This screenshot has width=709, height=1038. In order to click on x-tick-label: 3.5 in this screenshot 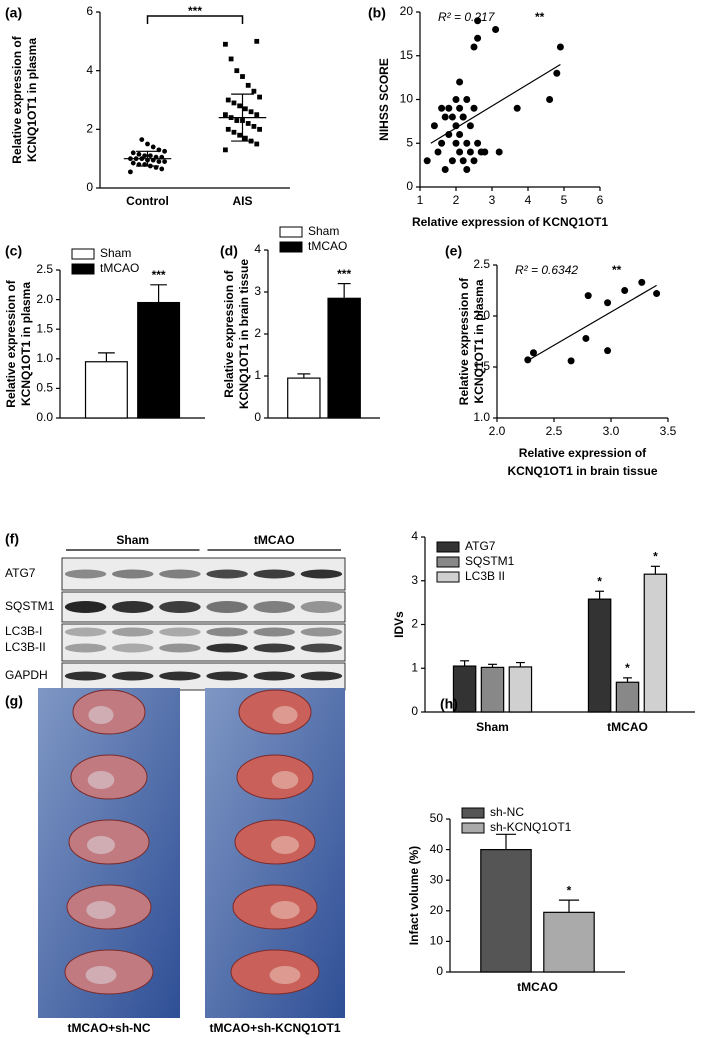, I will do `click(668, 431)`.